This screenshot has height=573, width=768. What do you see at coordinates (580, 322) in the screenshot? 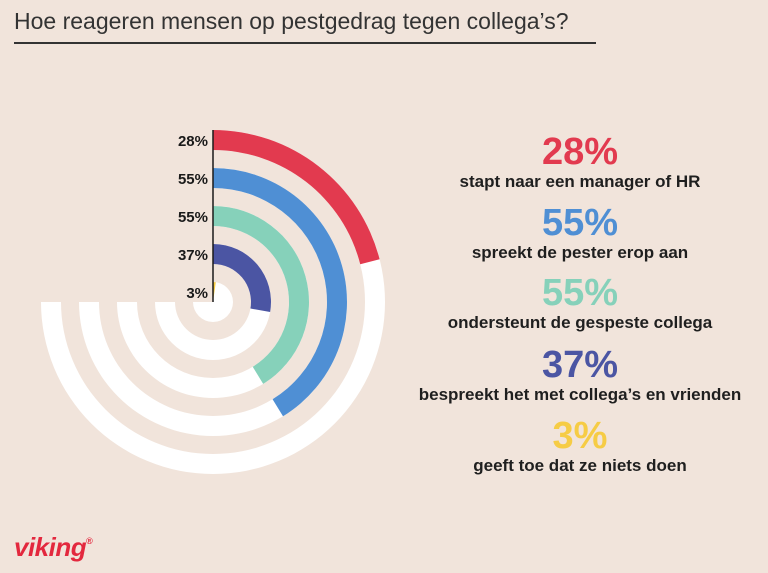
I see `legend-description: ondersteunt de gespeste collega` at bounding box center [580, 322].